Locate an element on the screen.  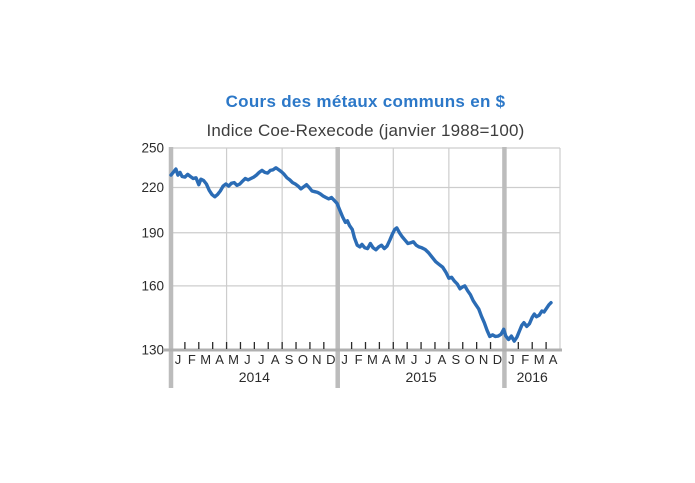
y-axis-label: 160 is located at coordinates (152, 285).